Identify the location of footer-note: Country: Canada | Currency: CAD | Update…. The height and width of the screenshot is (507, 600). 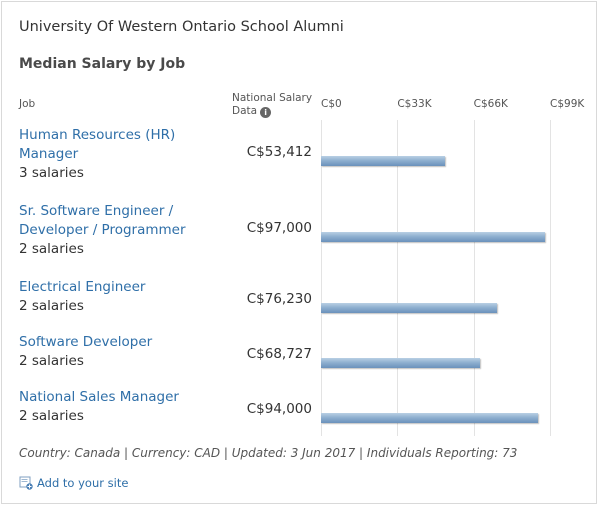
(268, 453).